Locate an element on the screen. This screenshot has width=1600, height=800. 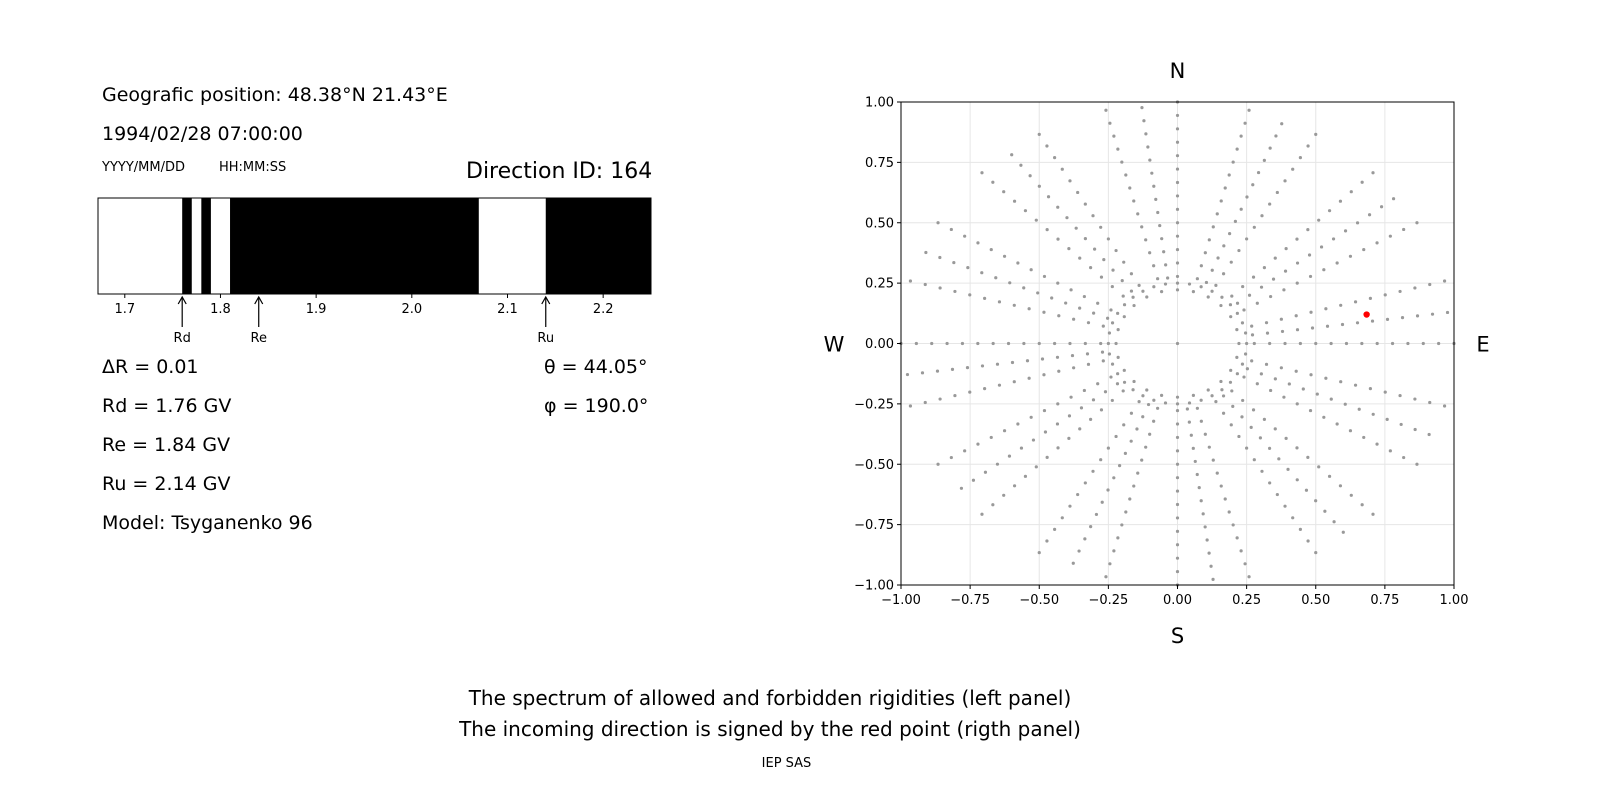
forbidden-band is located at coordinates (598, 246).